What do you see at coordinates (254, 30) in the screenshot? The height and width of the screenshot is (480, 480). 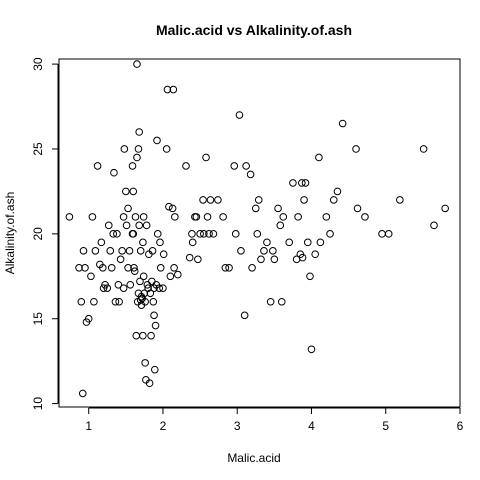 I see `chart-title: Malic.acid vs Alkalinity.of.ash` at bounding box center [254, 30].